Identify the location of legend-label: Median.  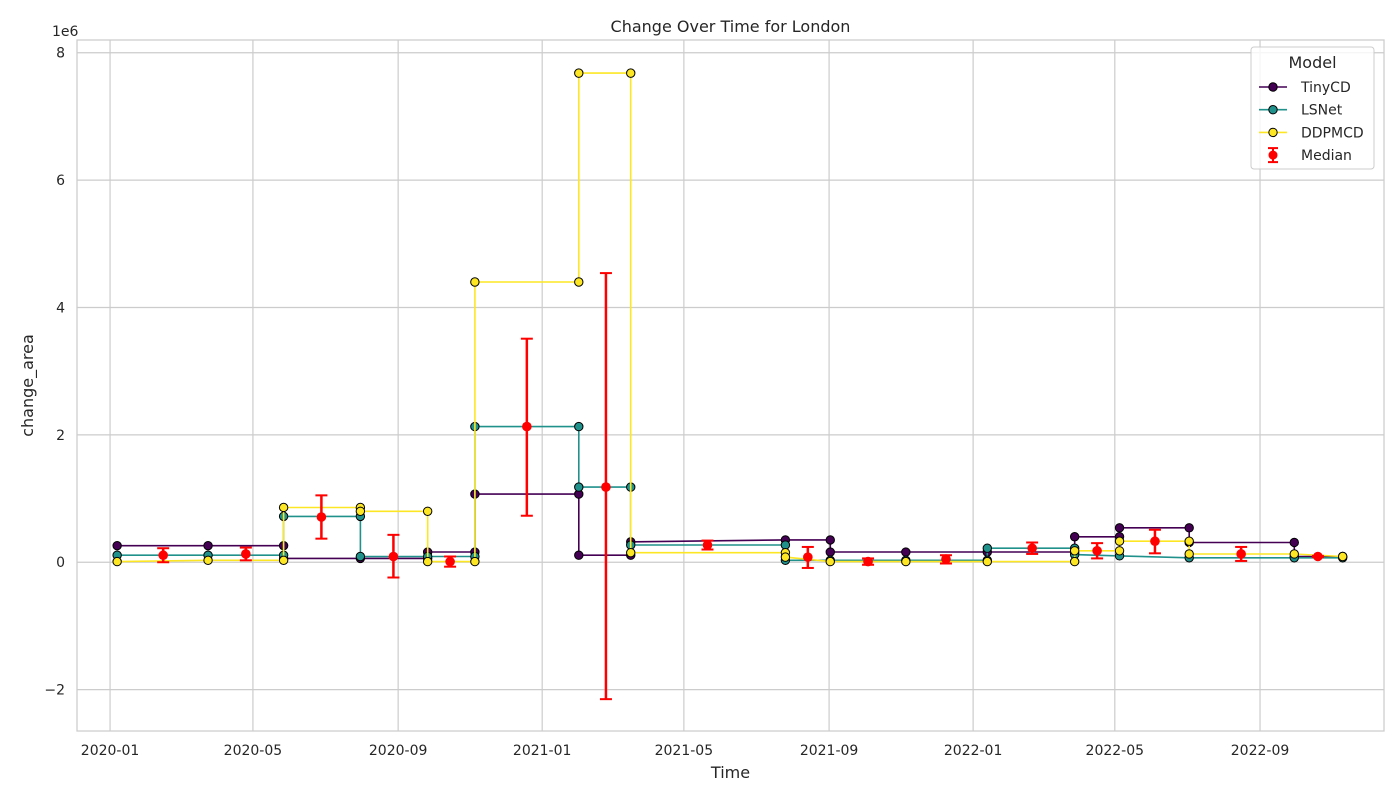
(1326, 156).